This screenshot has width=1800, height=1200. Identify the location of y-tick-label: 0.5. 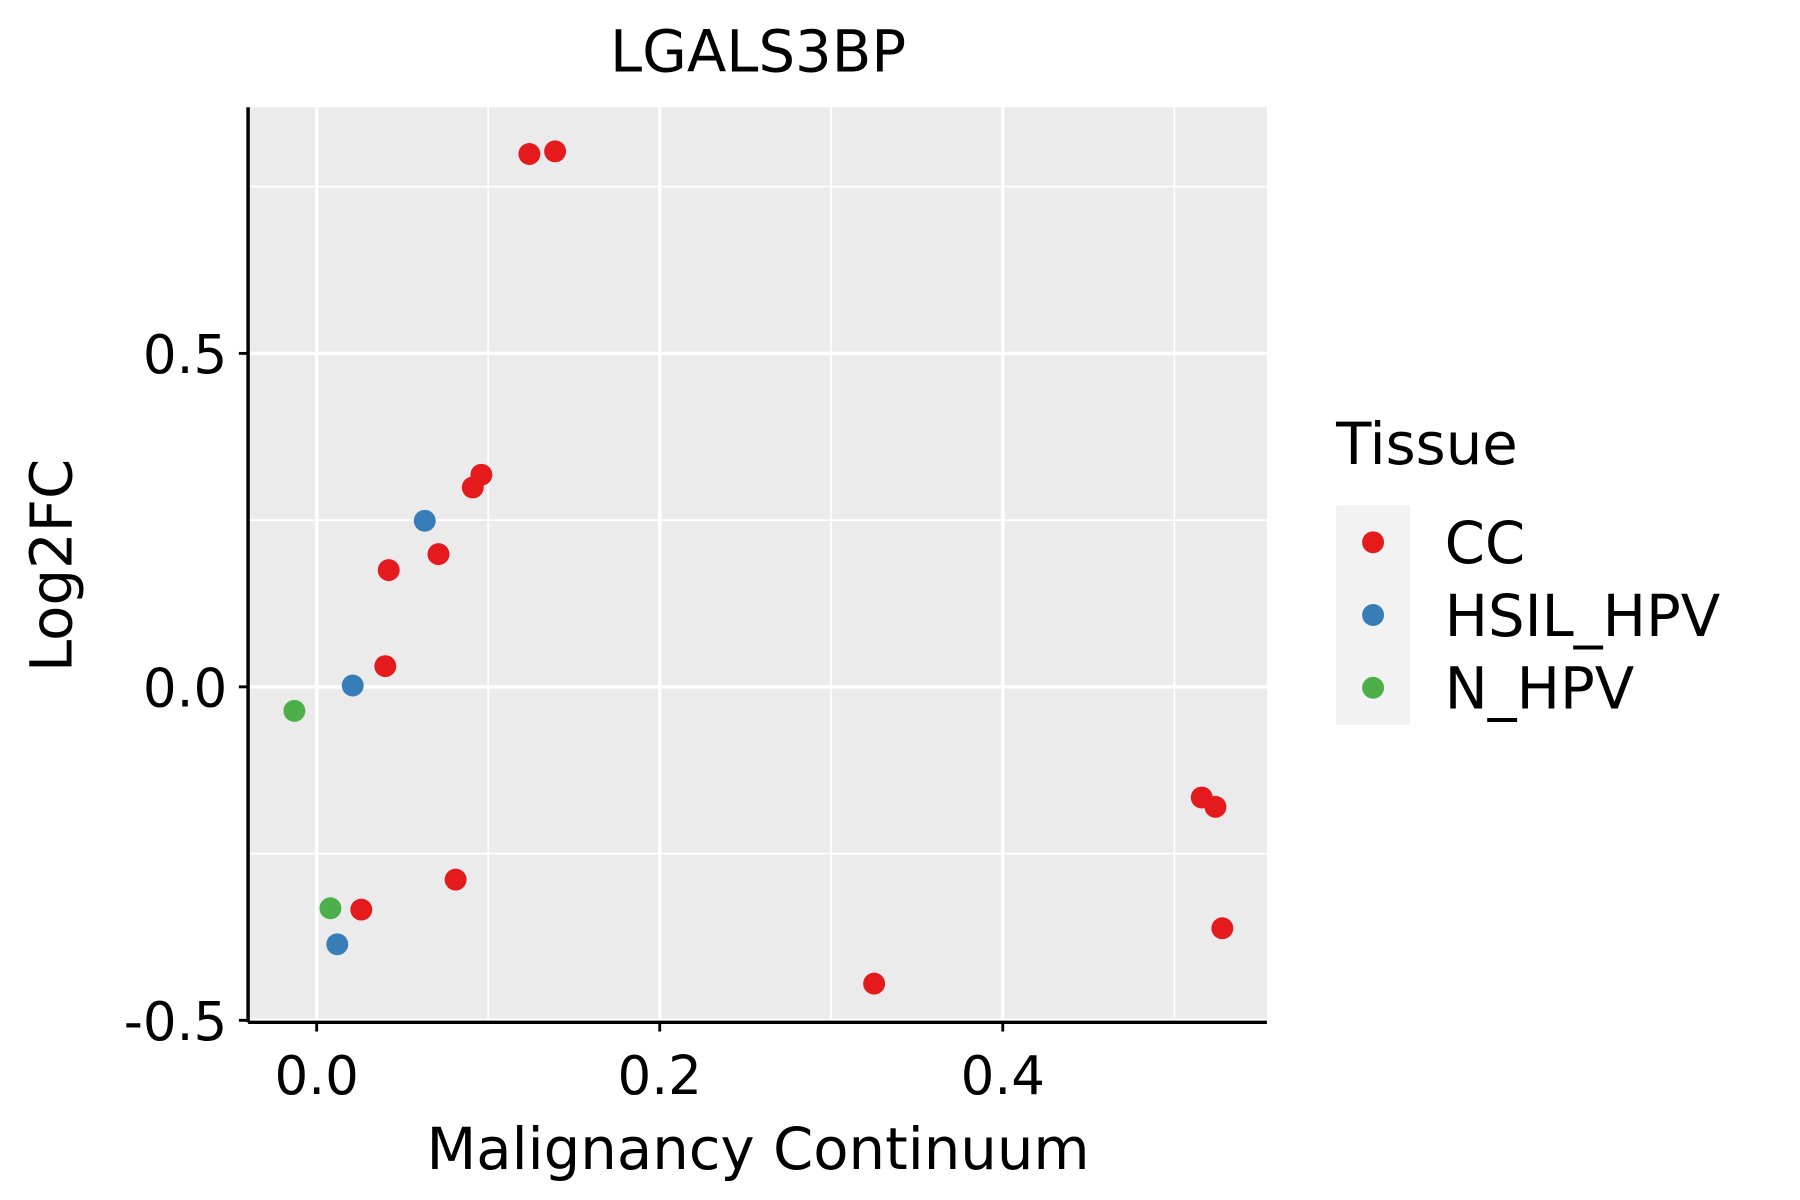
(185, 355).